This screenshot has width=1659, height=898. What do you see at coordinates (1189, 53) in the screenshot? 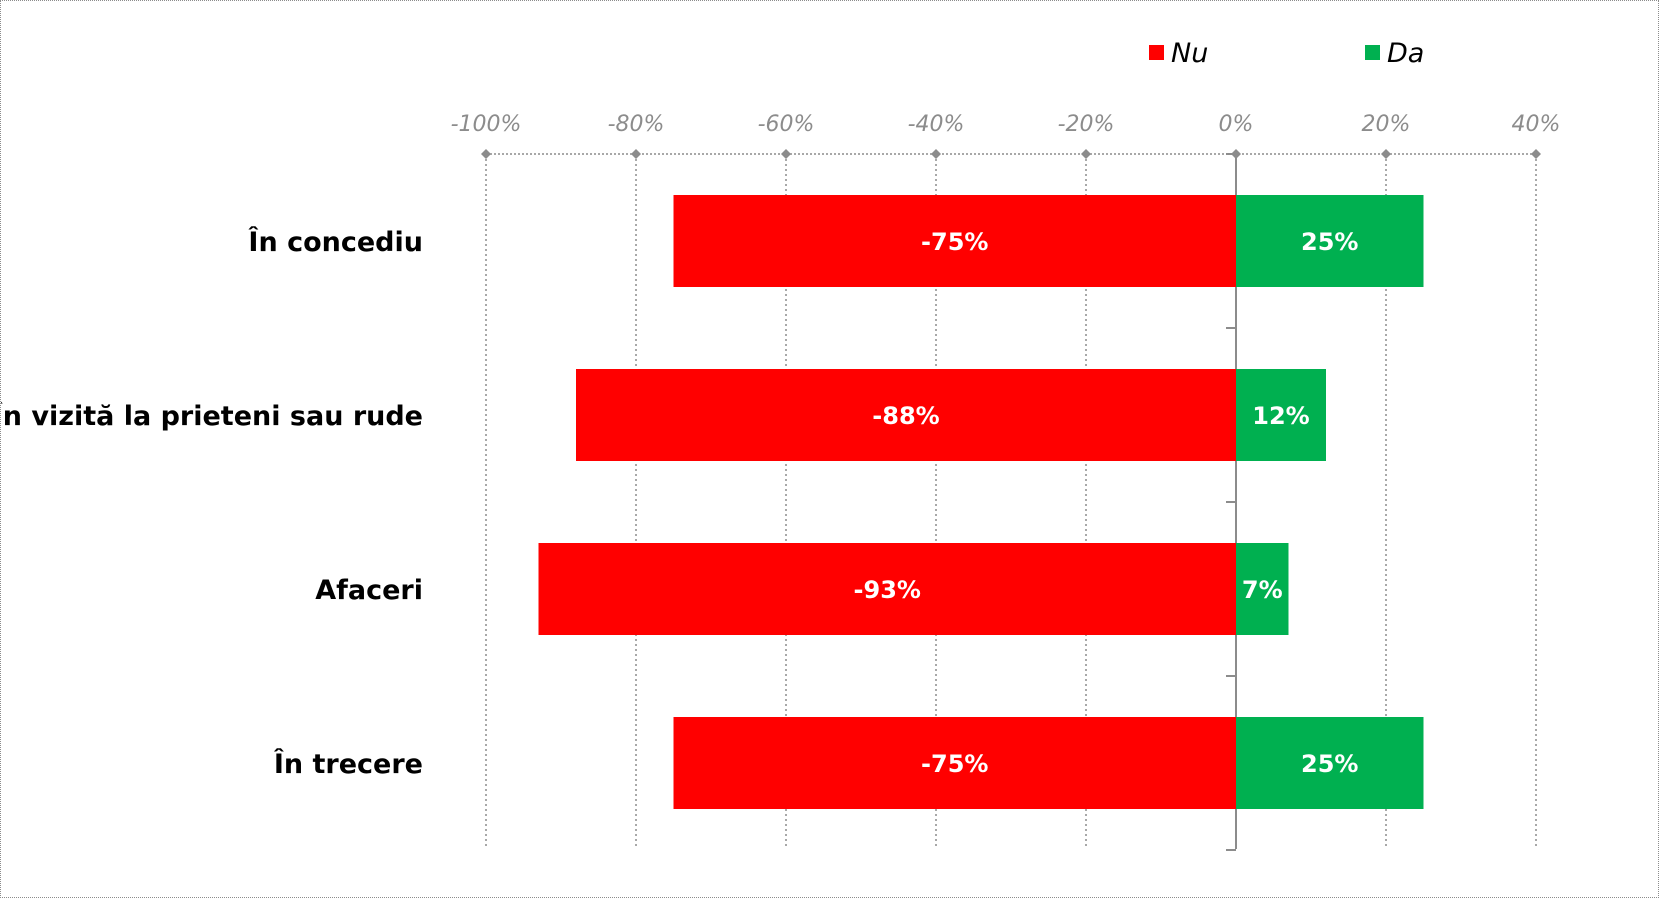
I see `legend-label-nu: Nu` at bounding box center [1189, 53].